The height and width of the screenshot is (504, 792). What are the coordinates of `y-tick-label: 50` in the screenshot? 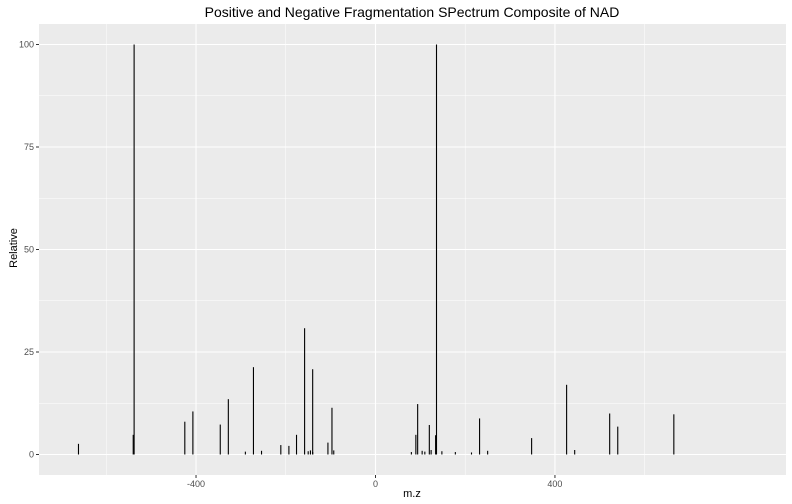 It's located at (29, 250).